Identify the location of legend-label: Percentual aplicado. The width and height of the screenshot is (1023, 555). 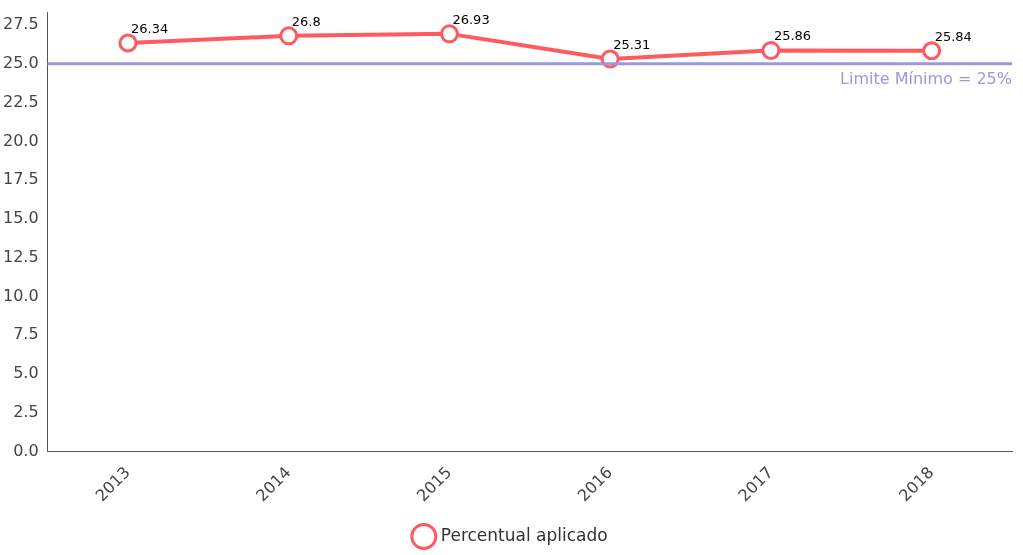
(524, 534).